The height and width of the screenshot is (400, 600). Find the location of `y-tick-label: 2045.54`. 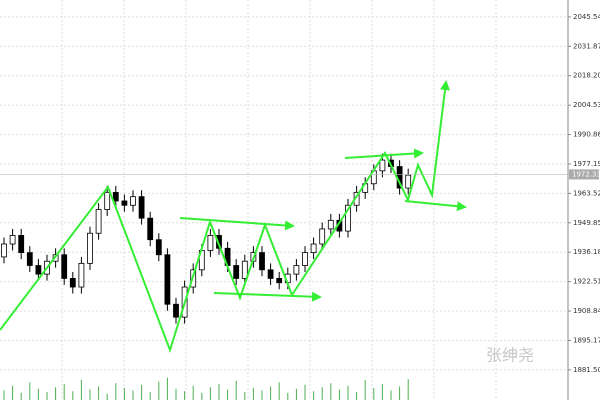

y-tick-label: 2045.54 is located at coordinates (586, 17).